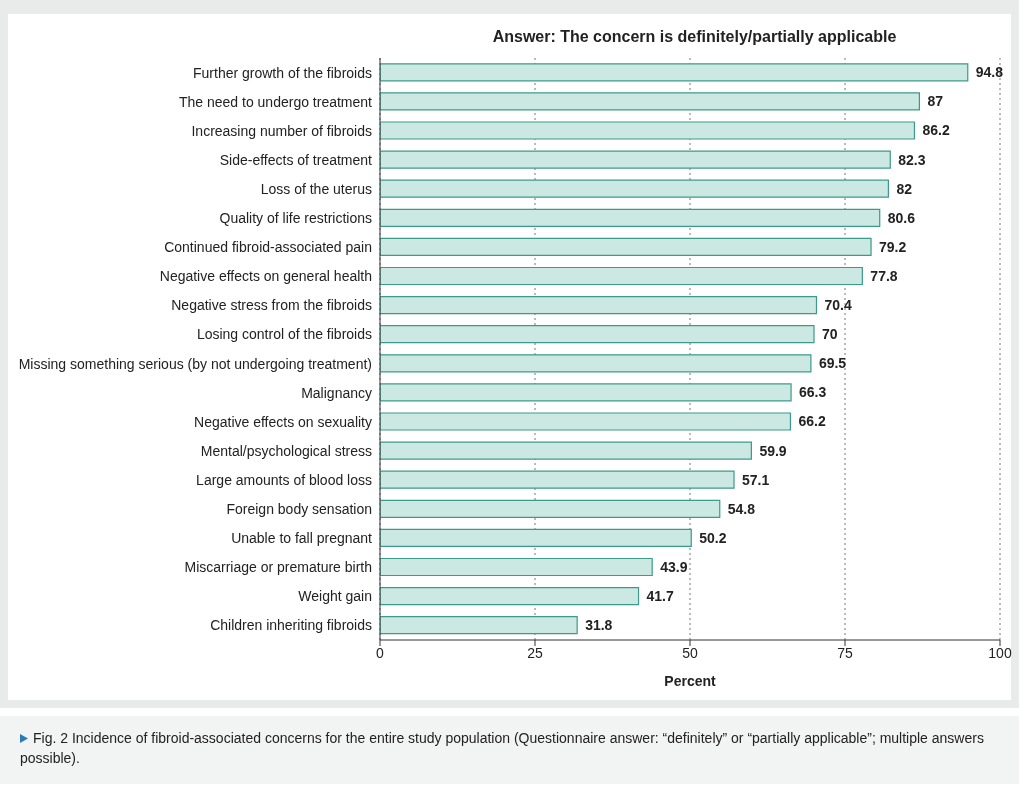  I want to click on y-tick-label: Quality of life restrictions, so click(295, 218).